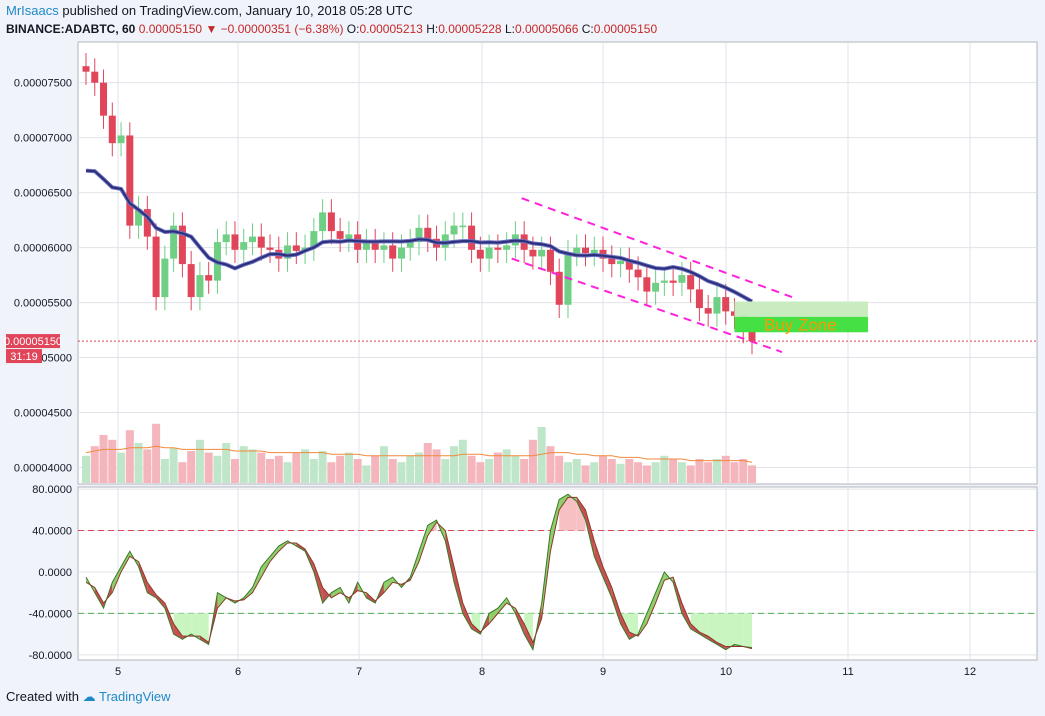 The image size is (1045, 716). Describe the element at coordinates (43, 304) in the screenshot. I see `y-tick-label-price: 0.00005500` at that location.